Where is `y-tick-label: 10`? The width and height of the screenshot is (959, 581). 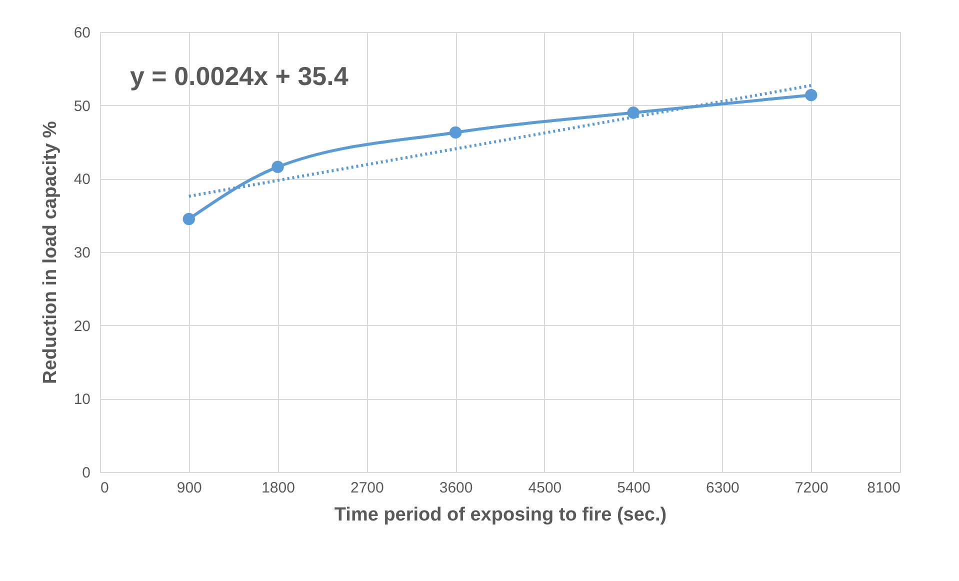 y-tick-label: 10 is located at coordinates (82, 399).